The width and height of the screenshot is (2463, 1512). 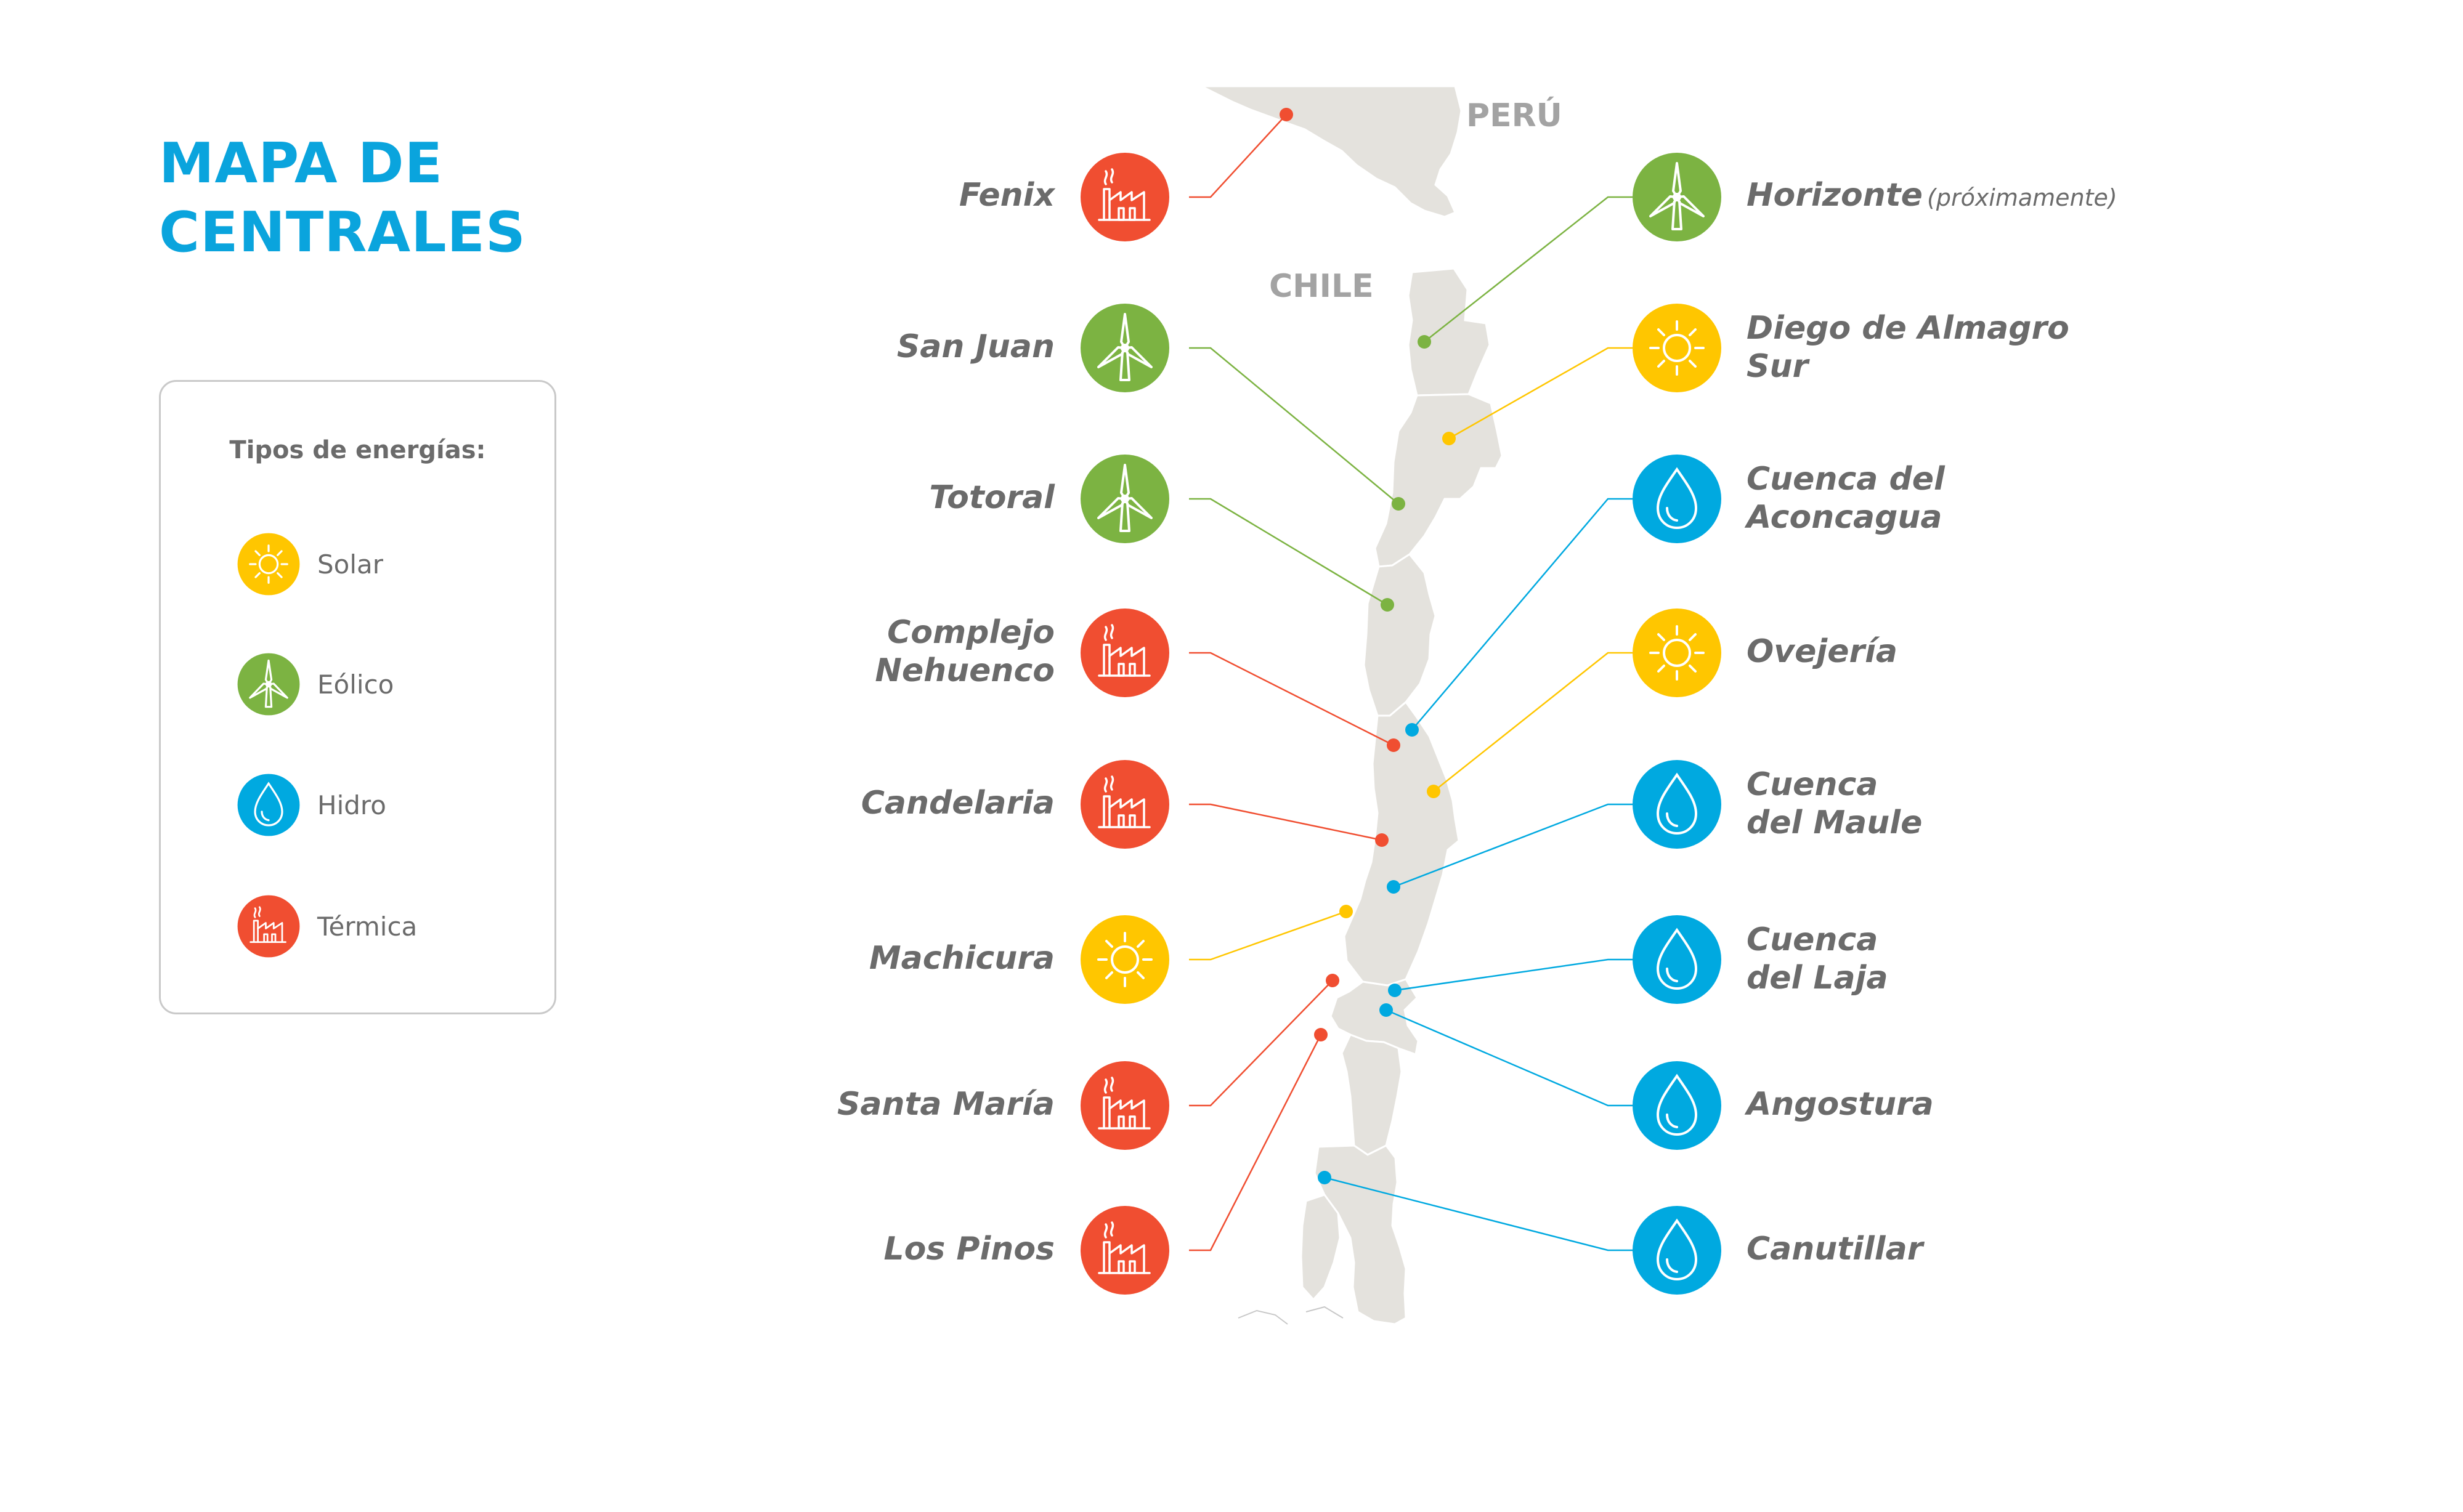 What do you see at coordinates (971, 632) in the screenshot?
I see `plant-label-nehuenco-1: Complejo` at bounding box center [971, 632].